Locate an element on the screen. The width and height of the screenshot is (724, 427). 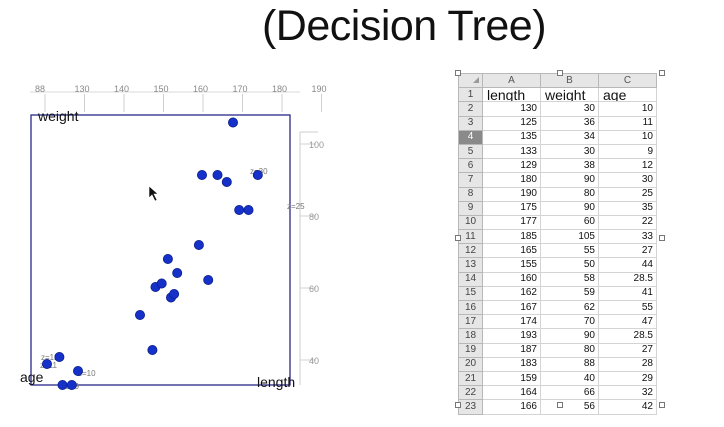
table-cell: 36 is located at coordinates (569, 123).